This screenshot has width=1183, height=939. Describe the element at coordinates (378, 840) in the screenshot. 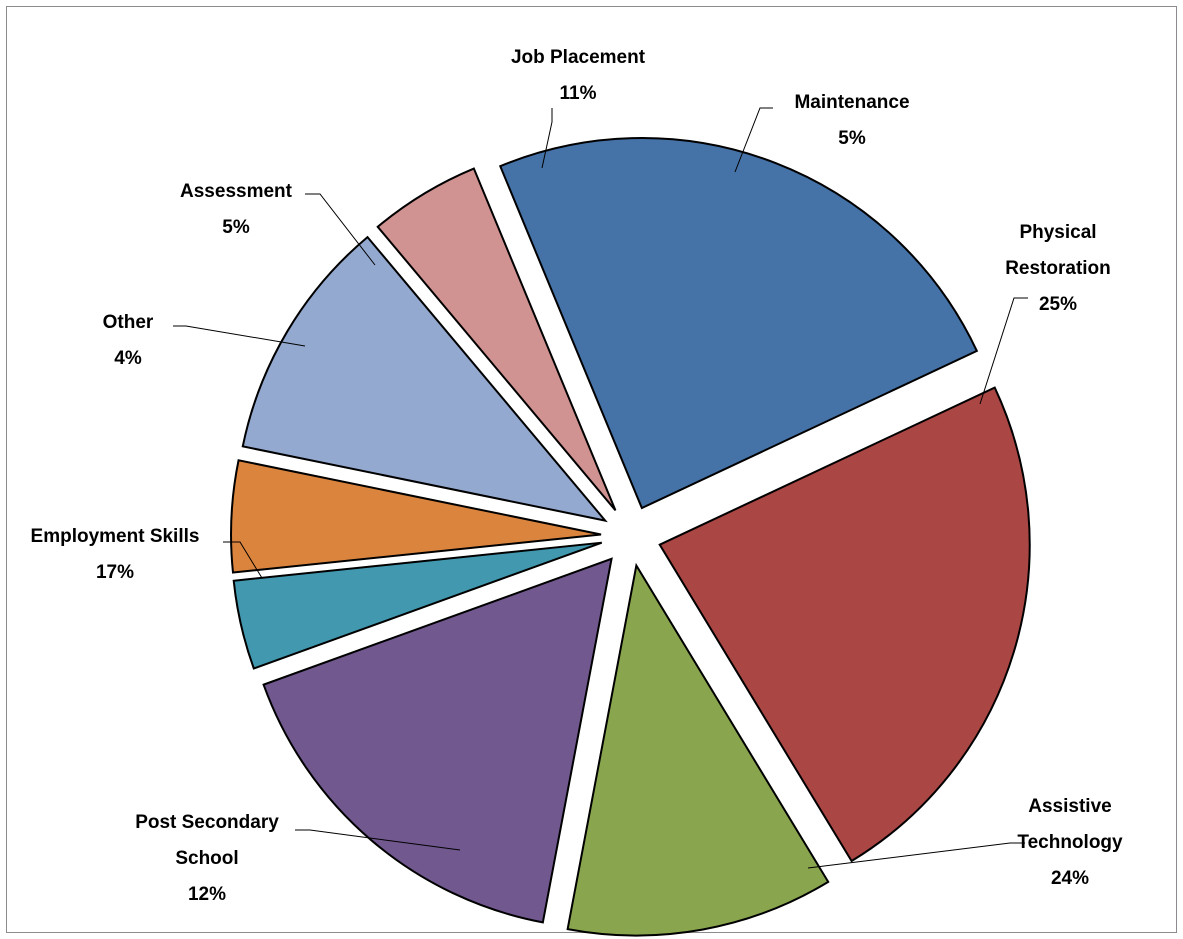

I see `leader-line-post-secondary-school` at that location.